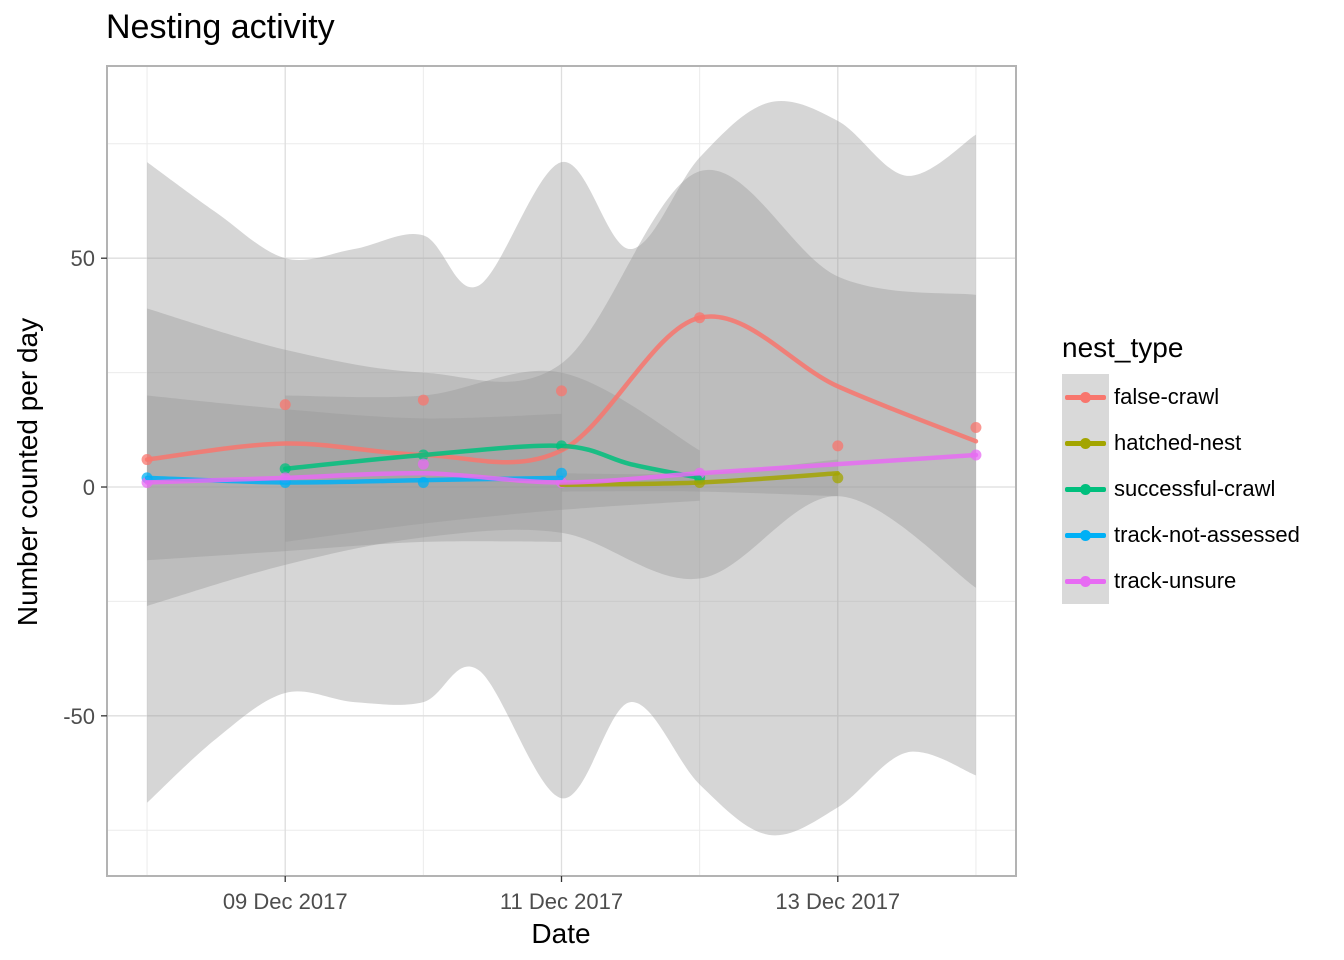 This screenshot has height=960, width=1344. I want to click on ribbon-track-not-assessed, so click(354, 478).